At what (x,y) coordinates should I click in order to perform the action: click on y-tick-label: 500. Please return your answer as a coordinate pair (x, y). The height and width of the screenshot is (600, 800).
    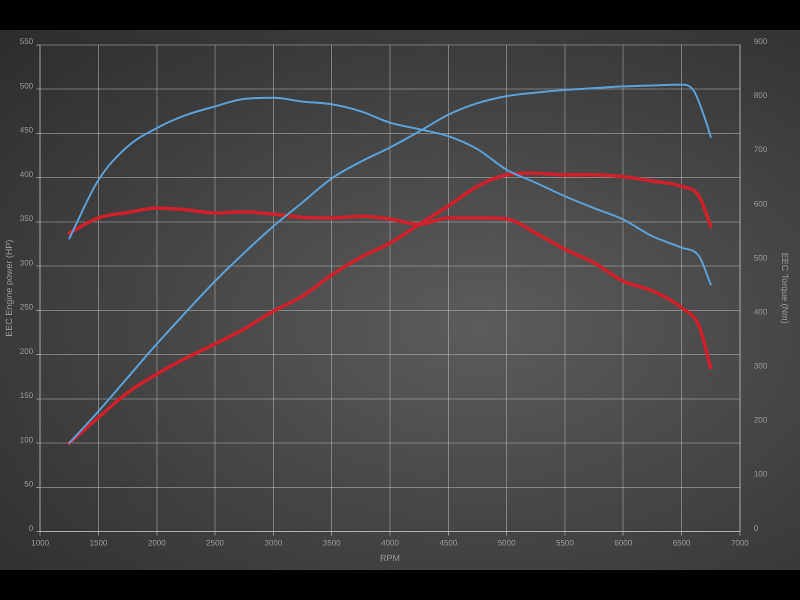
    Looking at the image, I should click on (27, 85).